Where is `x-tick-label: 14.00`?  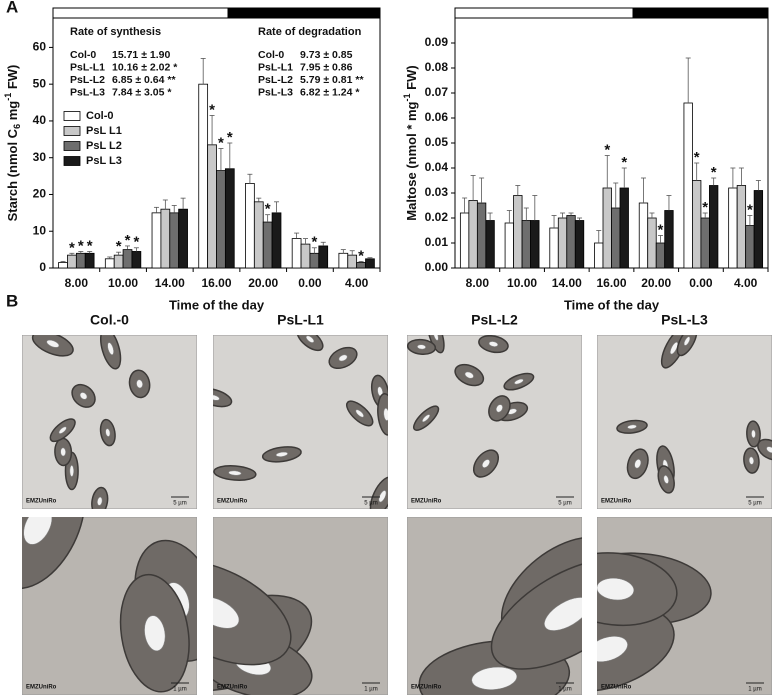 x-tick-label: 14.00 is located at coordinates (567, 283).